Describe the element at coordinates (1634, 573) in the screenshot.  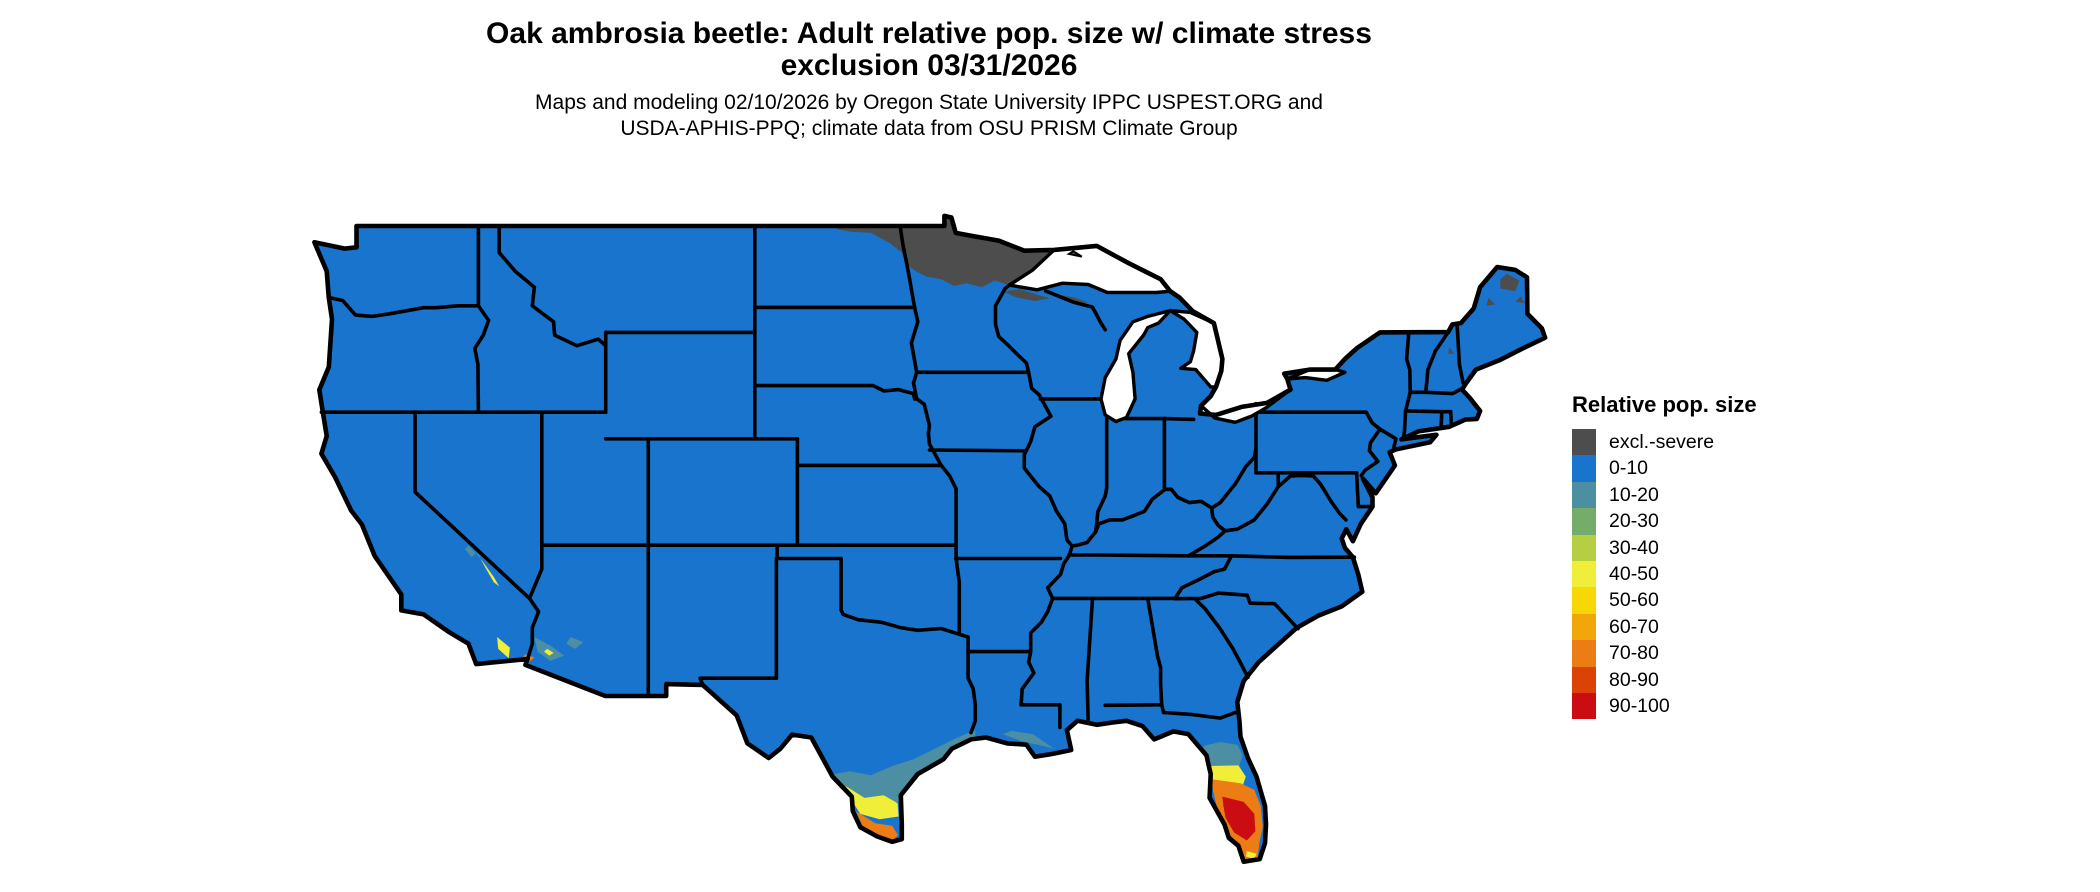
I see `legend-label: 40-50` at that location.